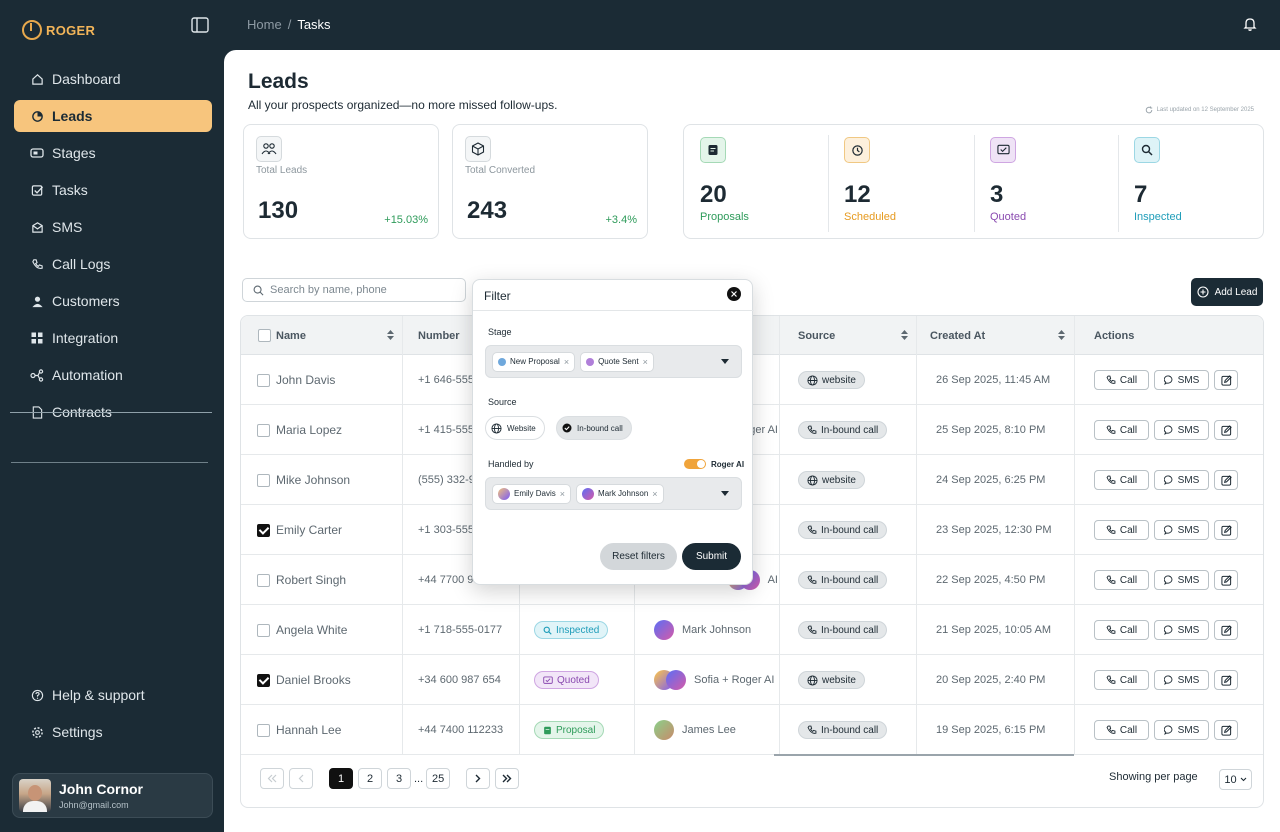 The width and height of the screenshot is (1280, 832). Describe the element at coordinates (438, 778) in the screenshot. I see `page-button-last: 25` at that location.